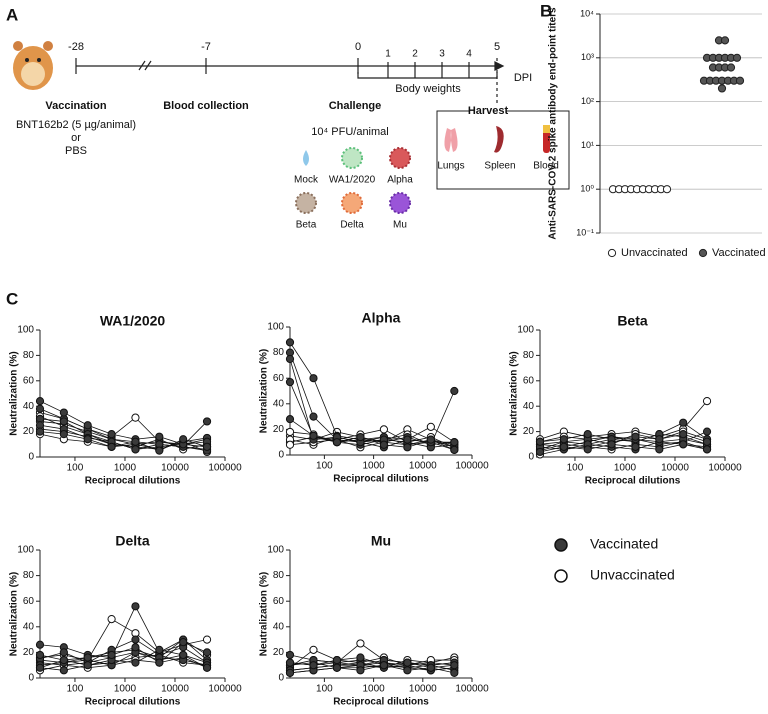 The image size is (768, 714). Describe the element at coordinates (427, 75) in the screenshot. I see `body-weight-bracket` at that location.